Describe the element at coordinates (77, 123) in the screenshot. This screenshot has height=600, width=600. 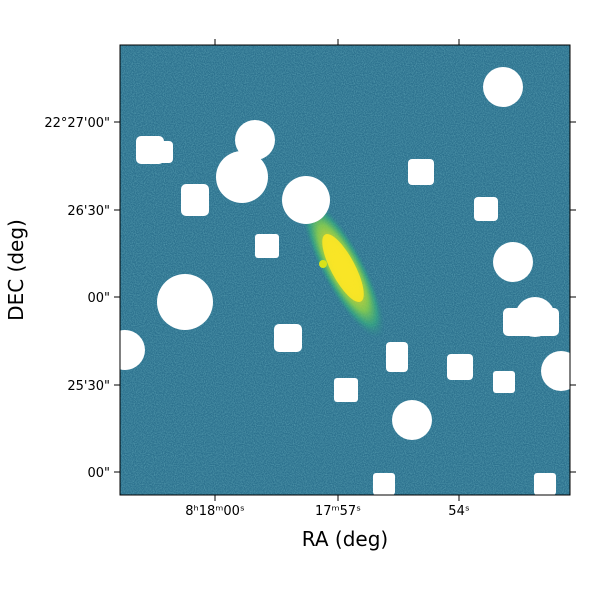
I see `y-tick-label: 22°27'00"` at that location.